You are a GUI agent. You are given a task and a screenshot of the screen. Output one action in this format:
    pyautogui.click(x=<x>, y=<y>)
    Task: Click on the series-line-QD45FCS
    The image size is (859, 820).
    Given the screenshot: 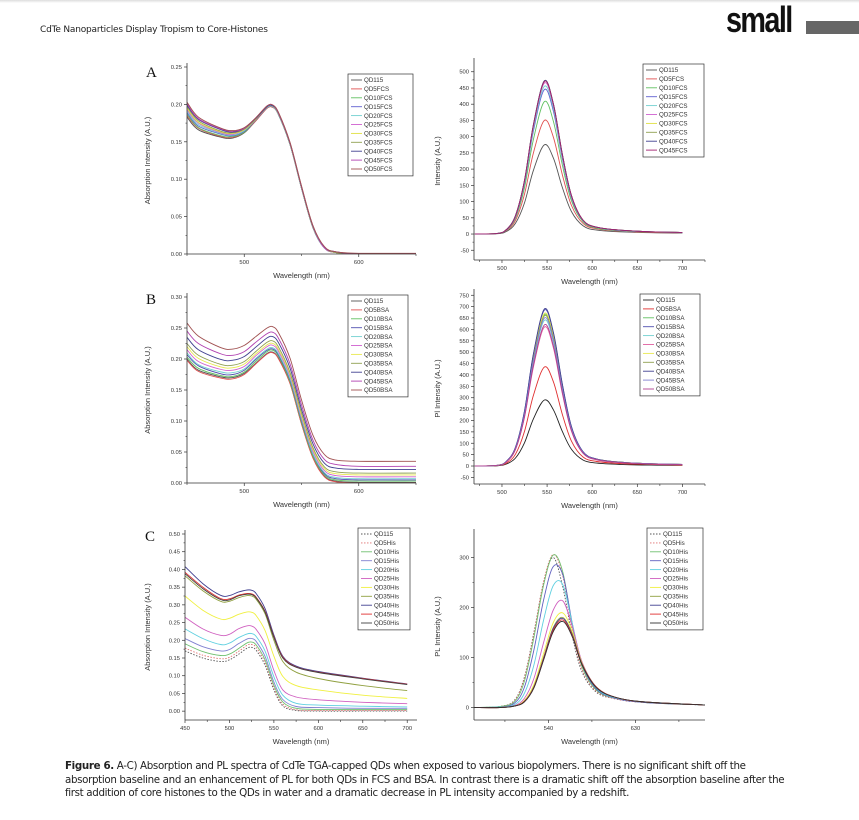 What is the action you would take?
    pyautogui.click(x=578, y=157)
    